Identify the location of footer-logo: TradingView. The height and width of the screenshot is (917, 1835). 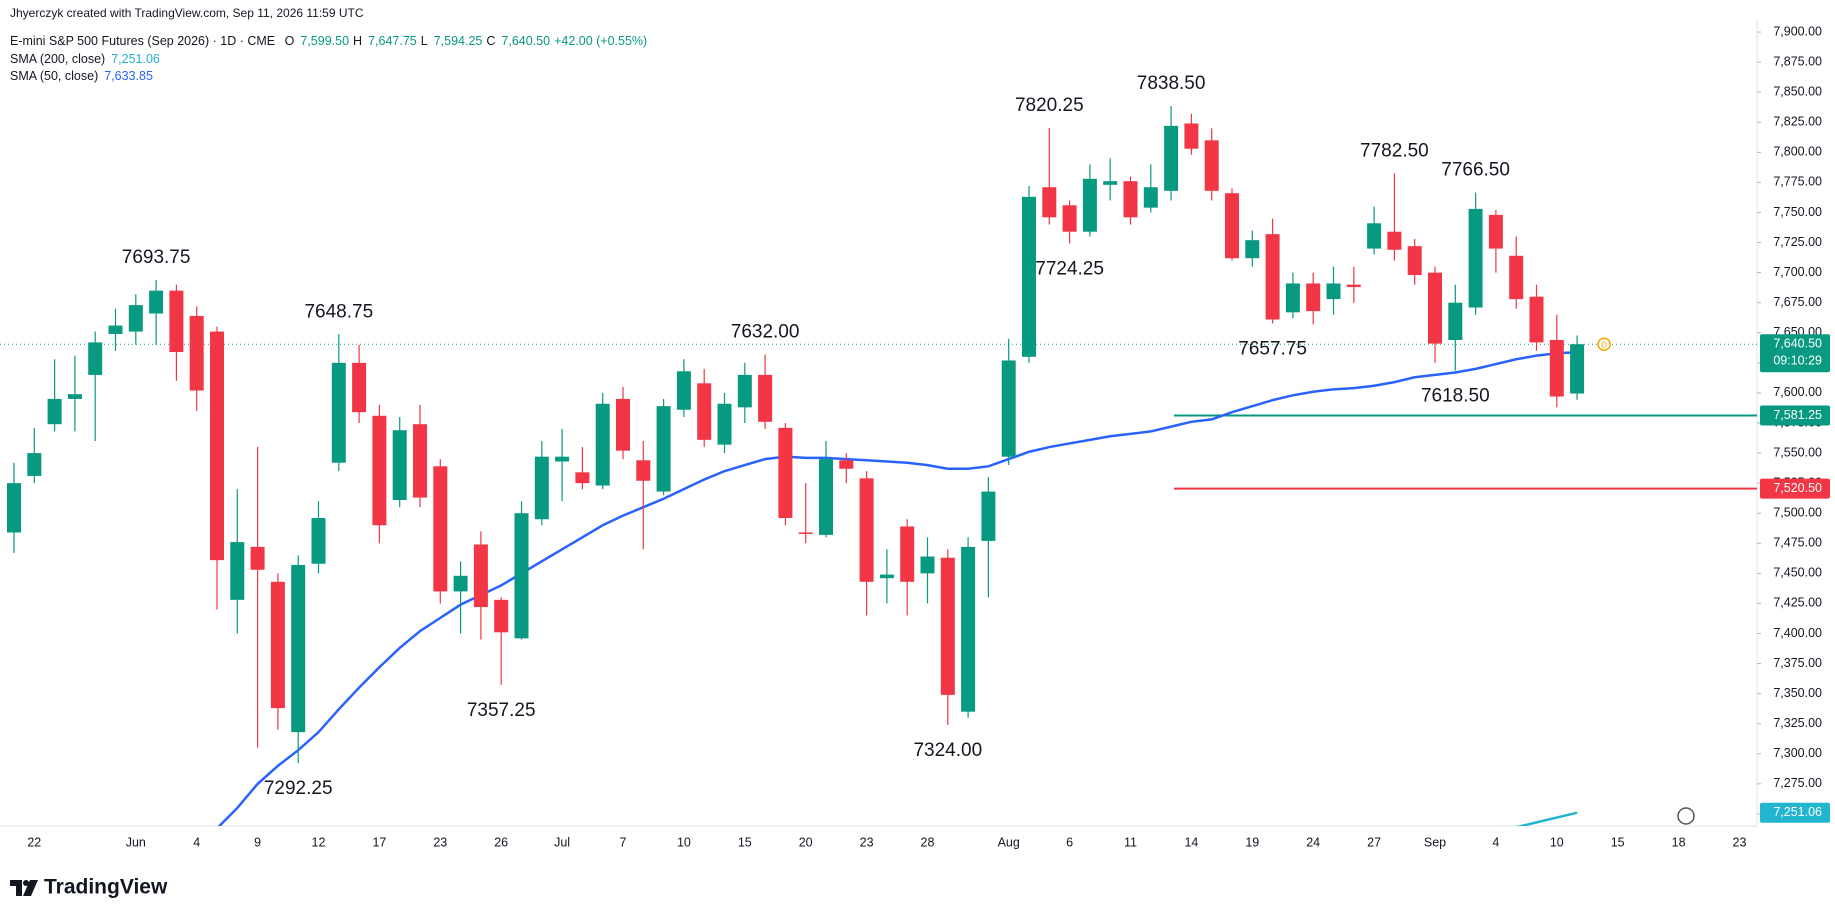
(106, 887).